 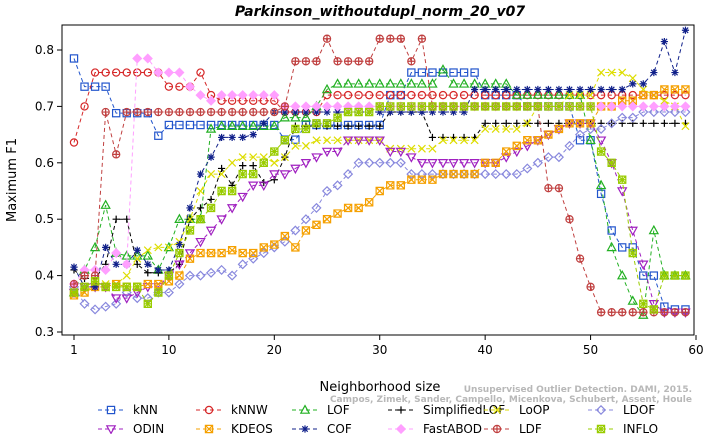 I want to click on legend-label: LoOP, so click(x=534, y=410).